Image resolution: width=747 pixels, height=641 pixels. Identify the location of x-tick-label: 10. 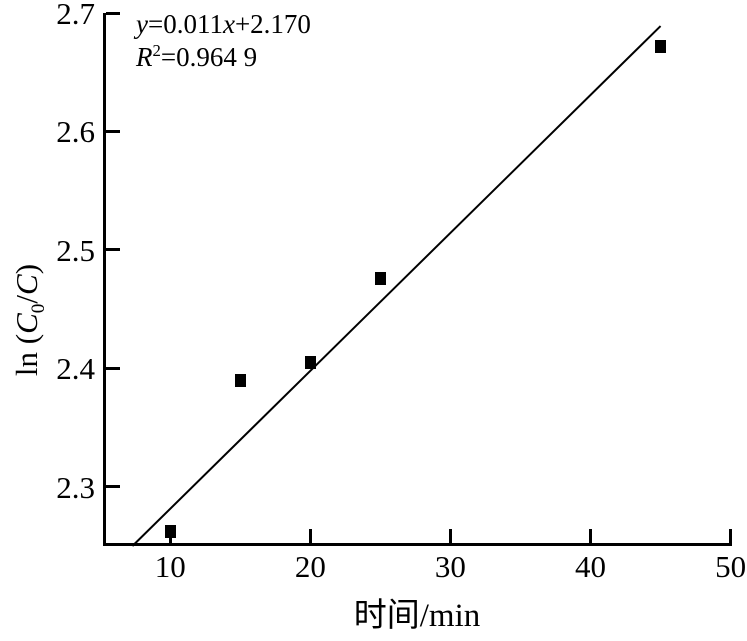
(170, 566).